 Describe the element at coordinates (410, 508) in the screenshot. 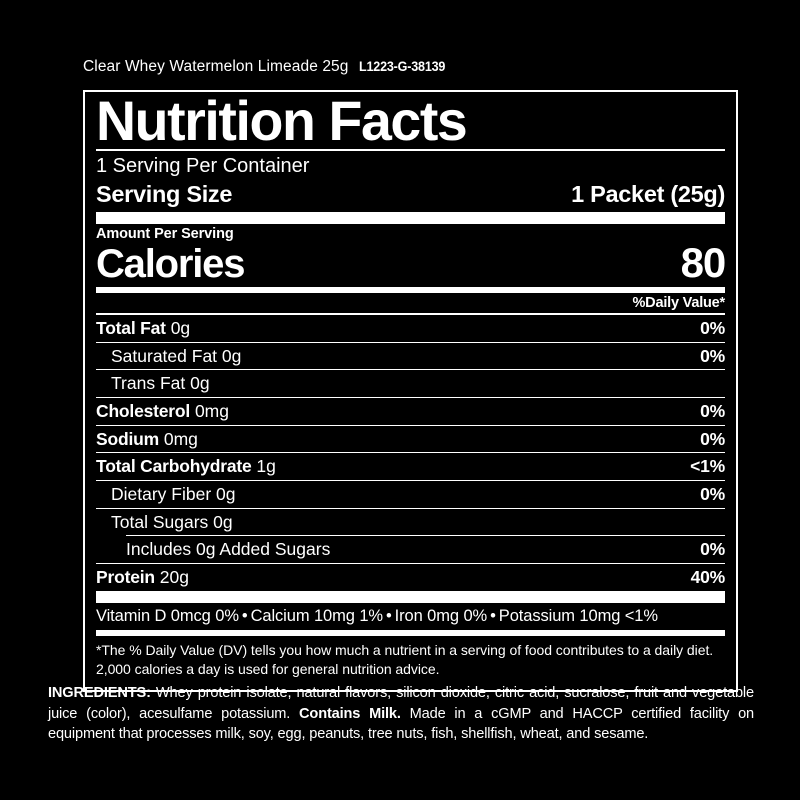

I see `divider-above-total-sugars` at that location.